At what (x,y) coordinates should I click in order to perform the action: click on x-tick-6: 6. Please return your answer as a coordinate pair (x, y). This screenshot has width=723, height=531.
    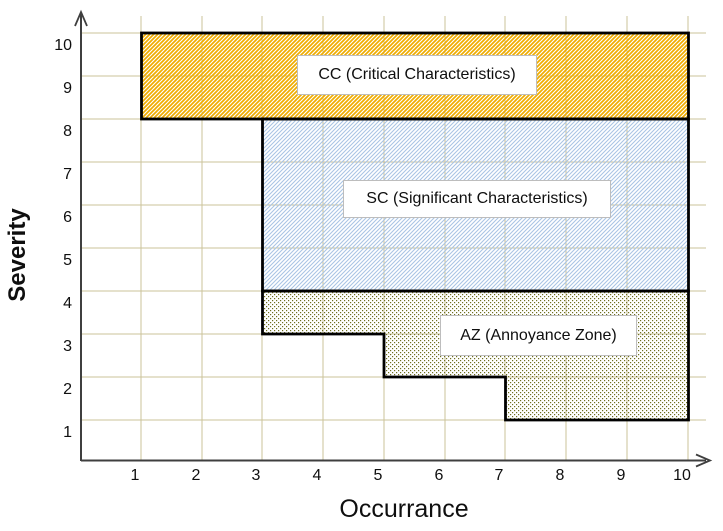
    Looking at the image, I should click on (439, 475).